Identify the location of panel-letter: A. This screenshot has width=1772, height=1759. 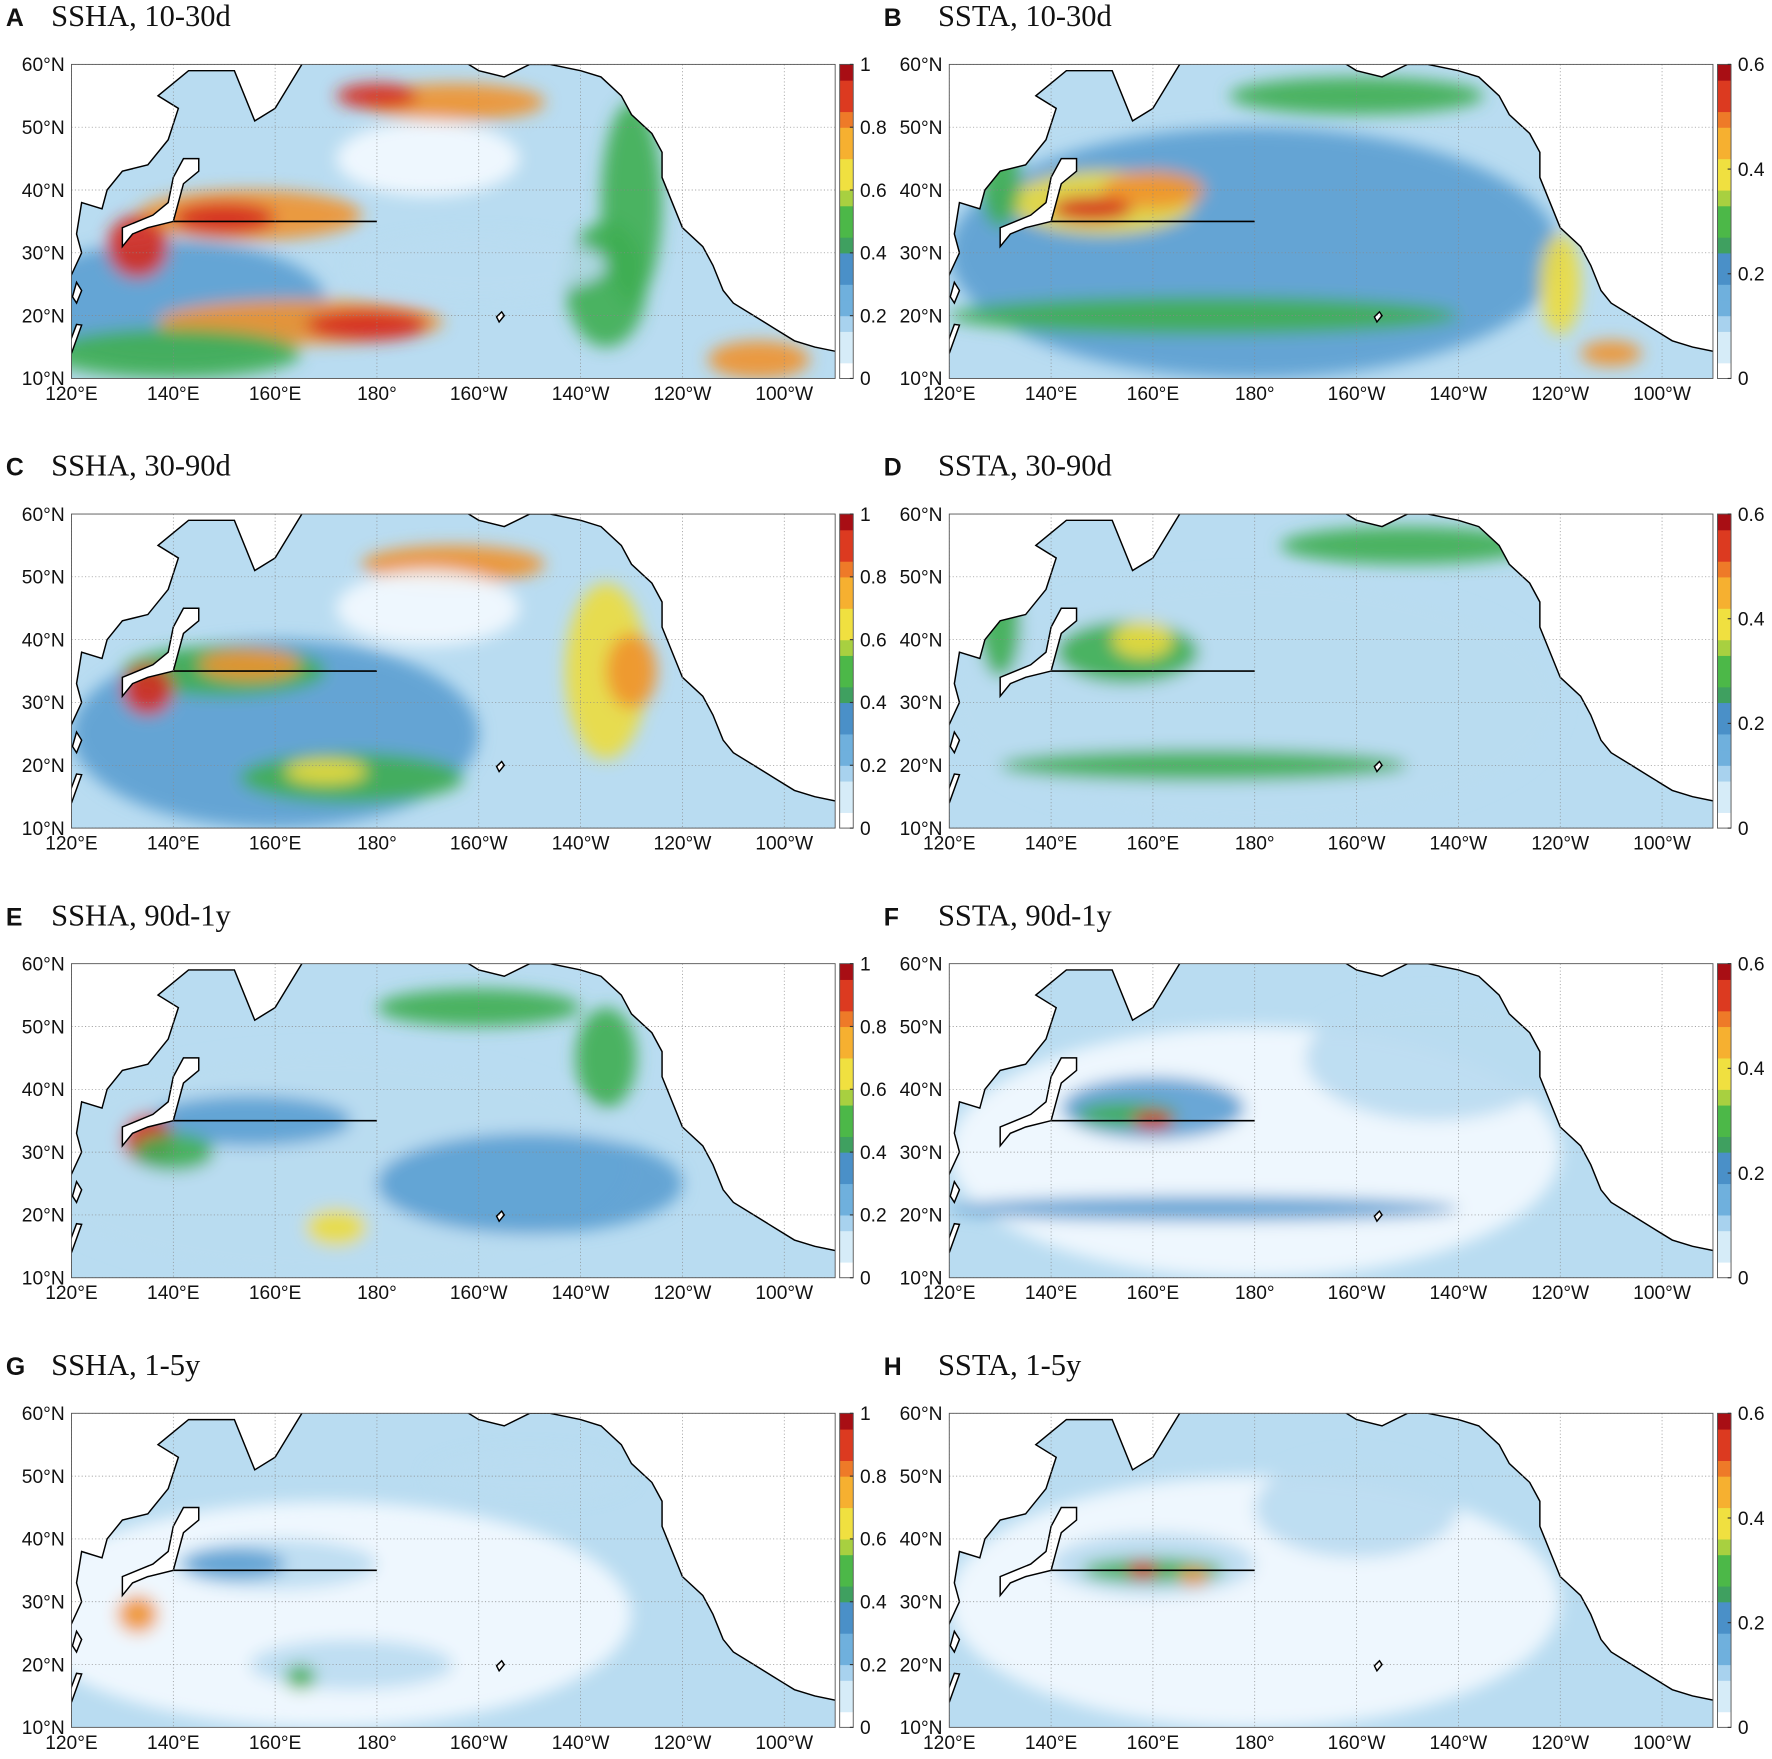
(15, 18).